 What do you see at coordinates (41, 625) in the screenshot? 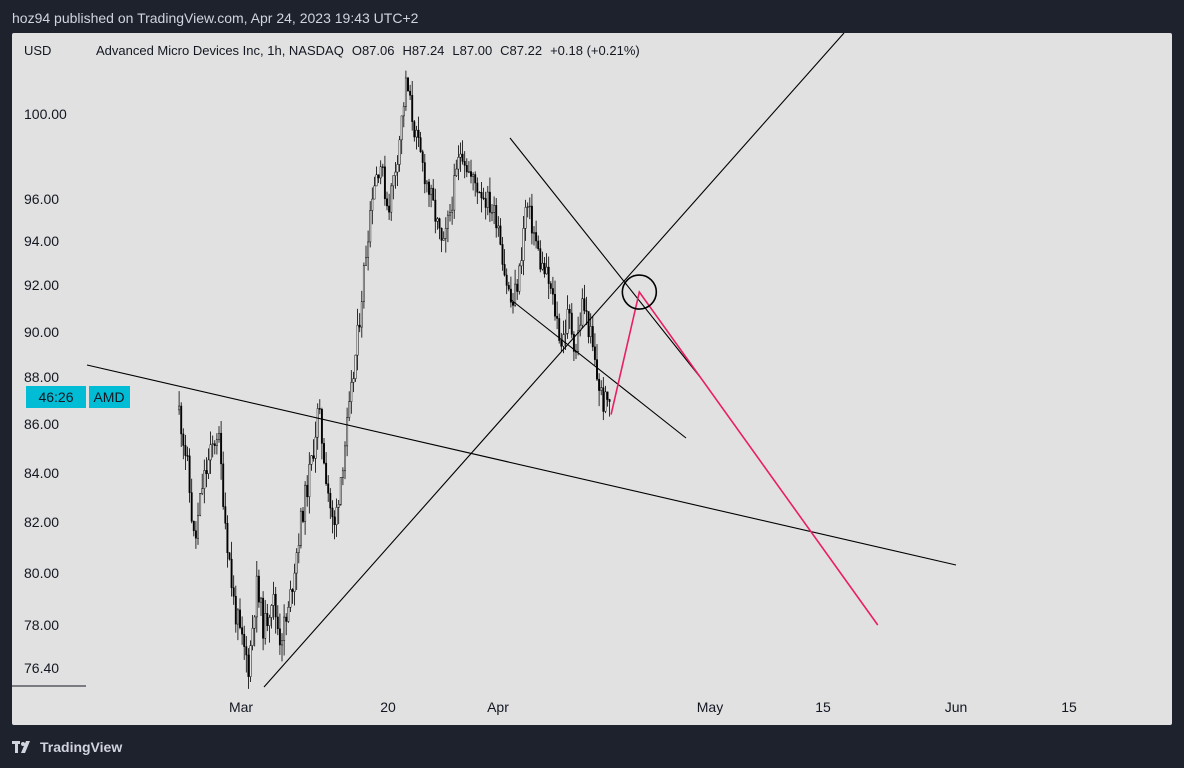
I see `price-axis-label: 78.00` at bounding box center [41, 625].